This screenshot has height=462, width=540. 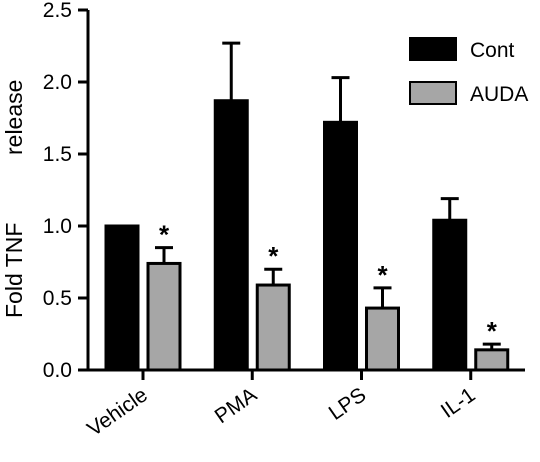 I want to click on legend-swatch-cont, so click(x=433, y=49).